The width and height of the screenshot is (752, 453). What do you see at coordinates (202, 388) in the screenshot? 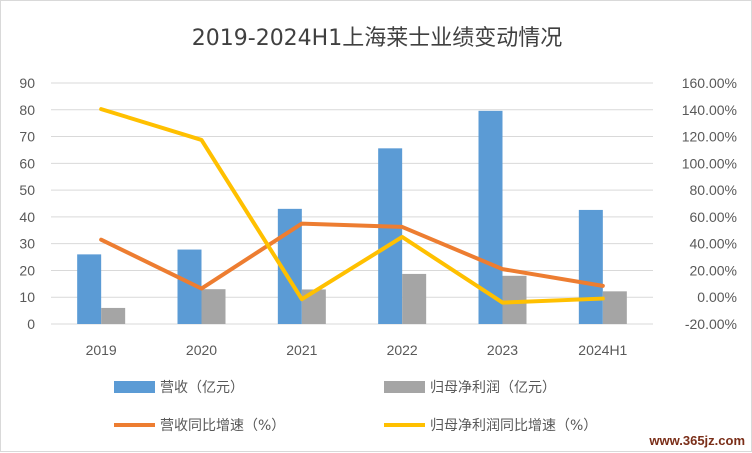
I see `legend-label: 营收（亿元）` at bounding box center [202, 388].